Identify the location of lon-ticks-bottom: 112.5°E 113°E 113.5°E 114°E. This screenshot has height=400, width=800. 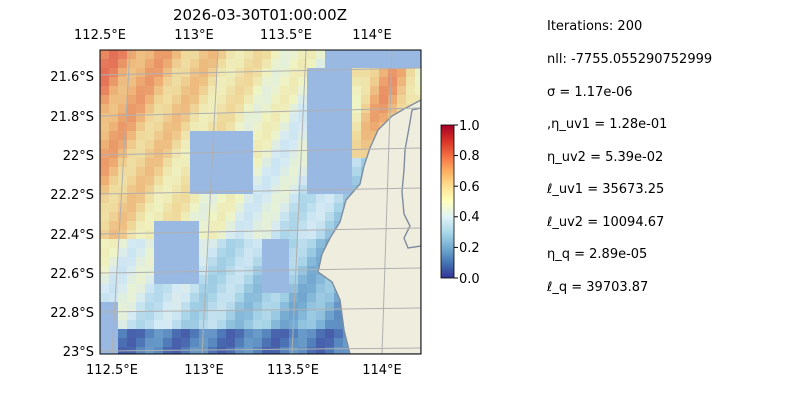
(244, 370).